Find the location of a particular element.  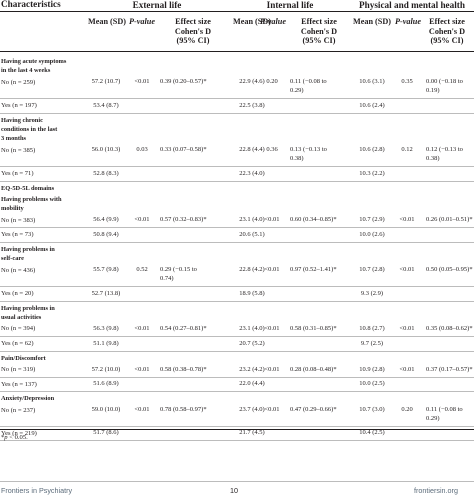

effect-size-line: 0.26 (0.01–0.51)* is located at coordinates (449, 220).